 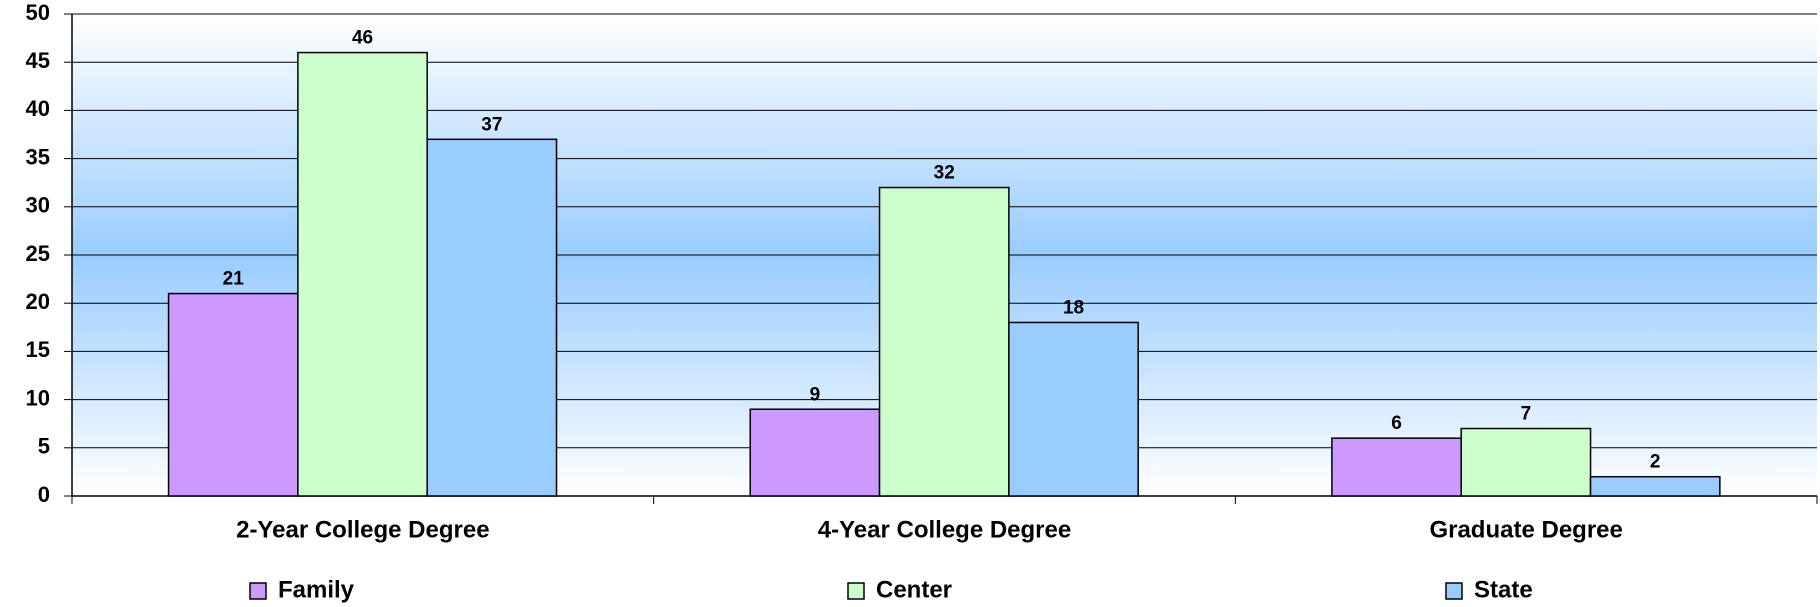 I want to click on y-tick-label: 15, so click(x=38, y=349).